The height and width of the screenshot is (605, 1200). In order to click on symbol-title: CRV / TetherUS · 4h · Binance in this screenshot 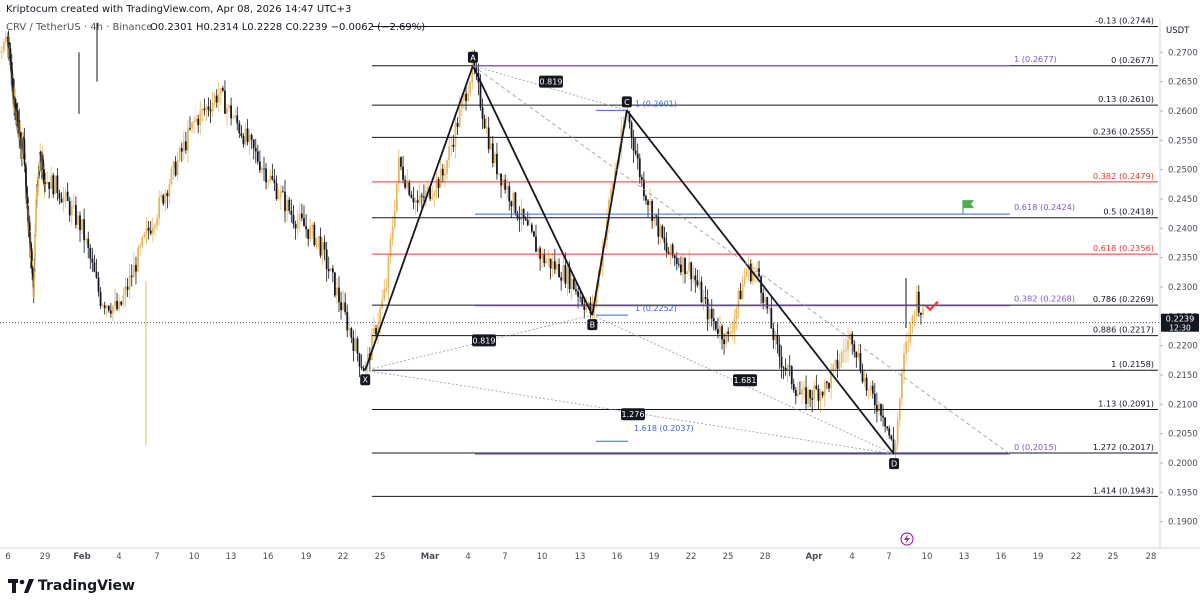, I will do `click(79, 27)`.